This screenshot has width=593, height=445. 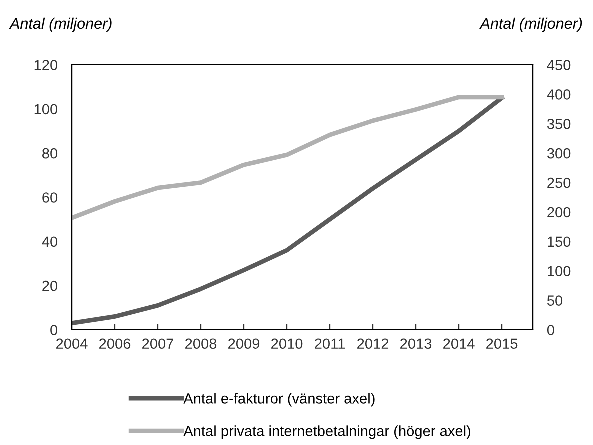 I want to click on y2-tick-label: 50, so click(x=555, y=301).